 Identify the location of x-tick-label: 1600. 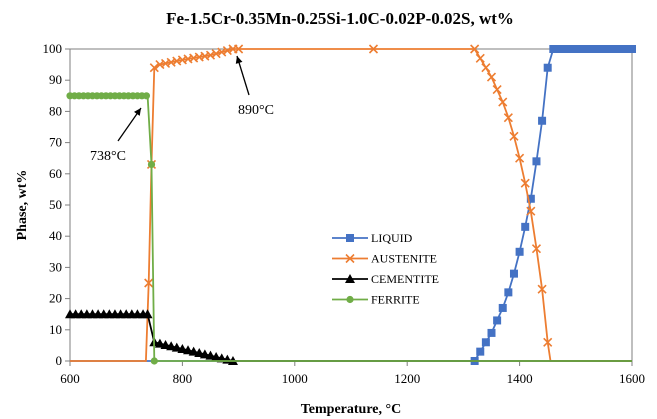
(632, 378).